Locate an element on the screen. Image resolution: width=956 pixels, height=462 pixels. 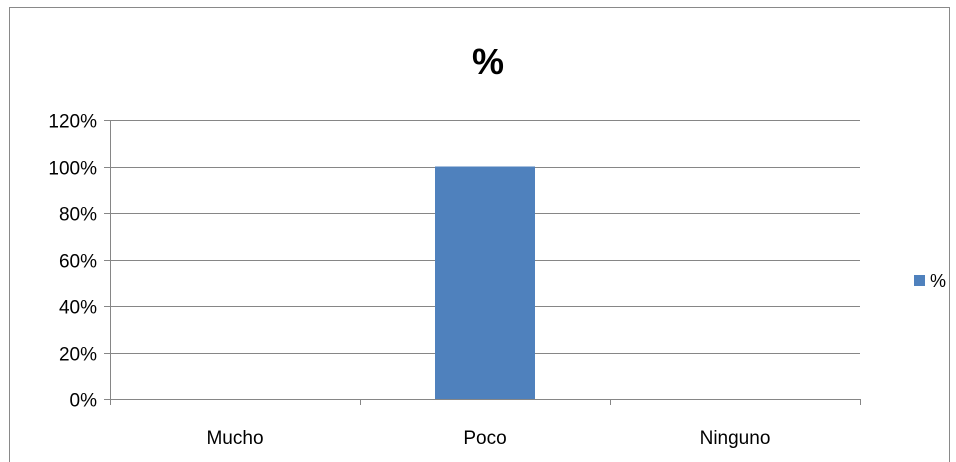
x-axis-ticks: Mucho Poco Ninguno is located at coordinates (488, 438).